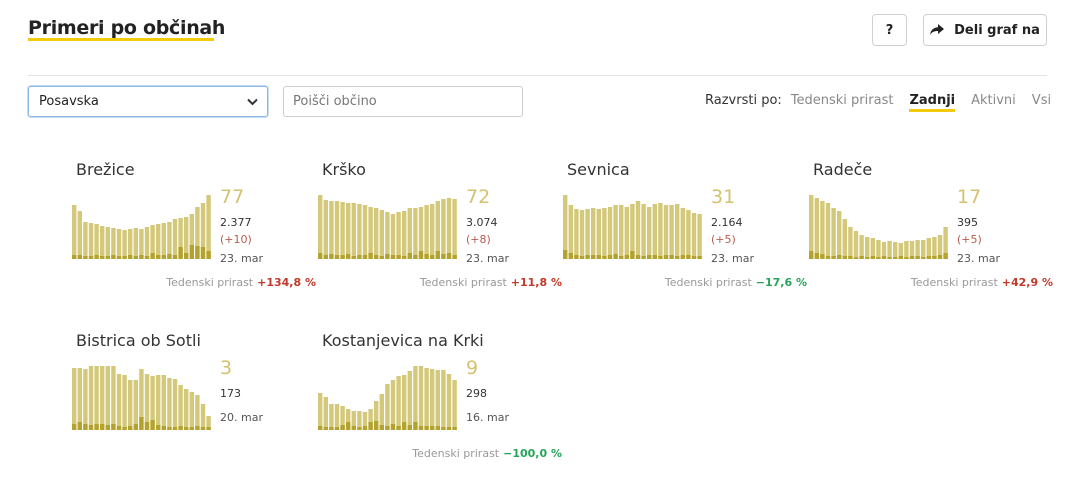 The image size is (1066, 492). I want to click on region-select-value: Posavska, so click(69, 101).